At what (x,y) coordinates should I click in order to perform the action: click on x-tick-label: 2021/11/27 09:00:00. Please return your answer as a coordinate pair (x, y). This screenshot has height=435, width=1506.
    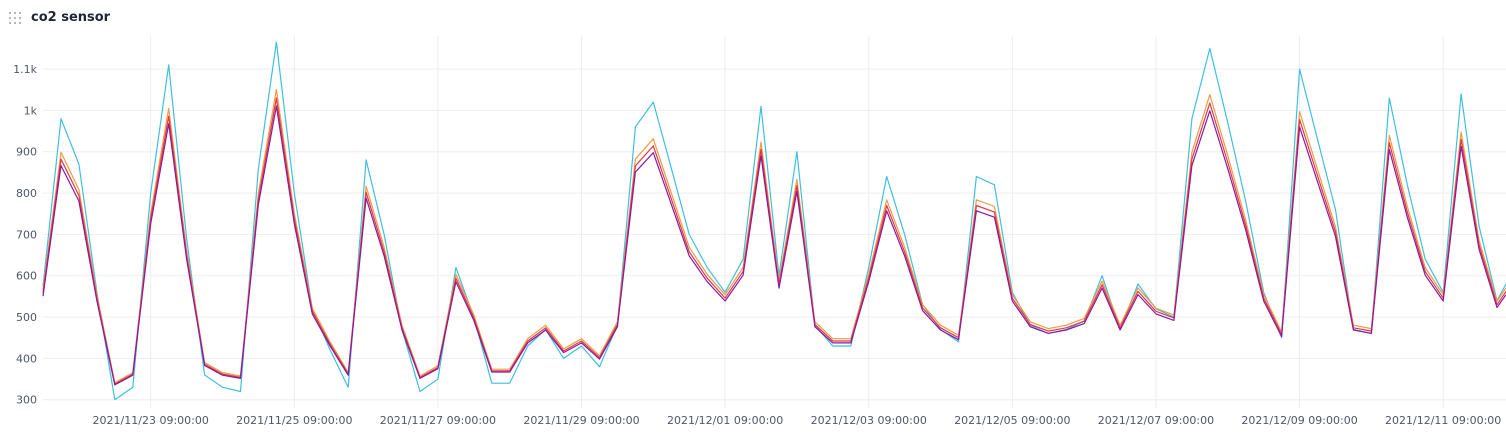
    Looking at the image, I should click on (438, 420).